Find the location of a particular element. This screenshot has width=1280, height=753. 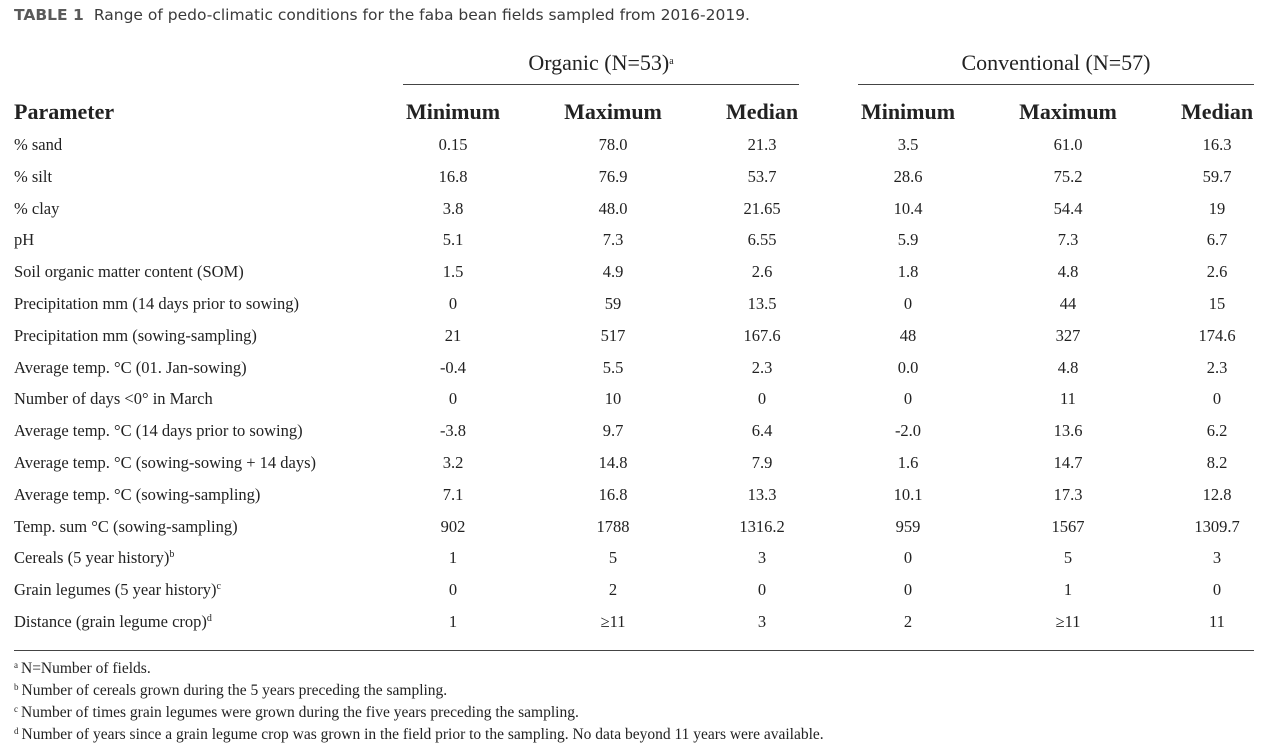

table-bottom-rule is located at coordinates (634, 650).